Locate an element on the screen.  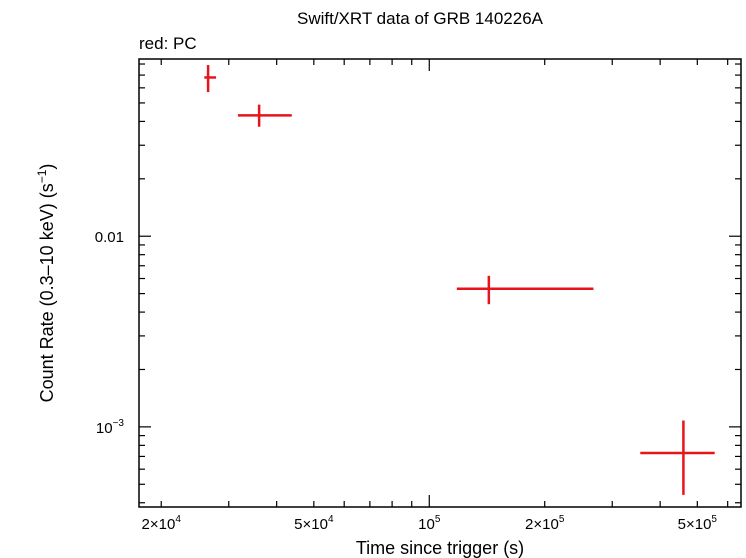
y-tick-label: 0.01 is located at coordinates (109, 237).